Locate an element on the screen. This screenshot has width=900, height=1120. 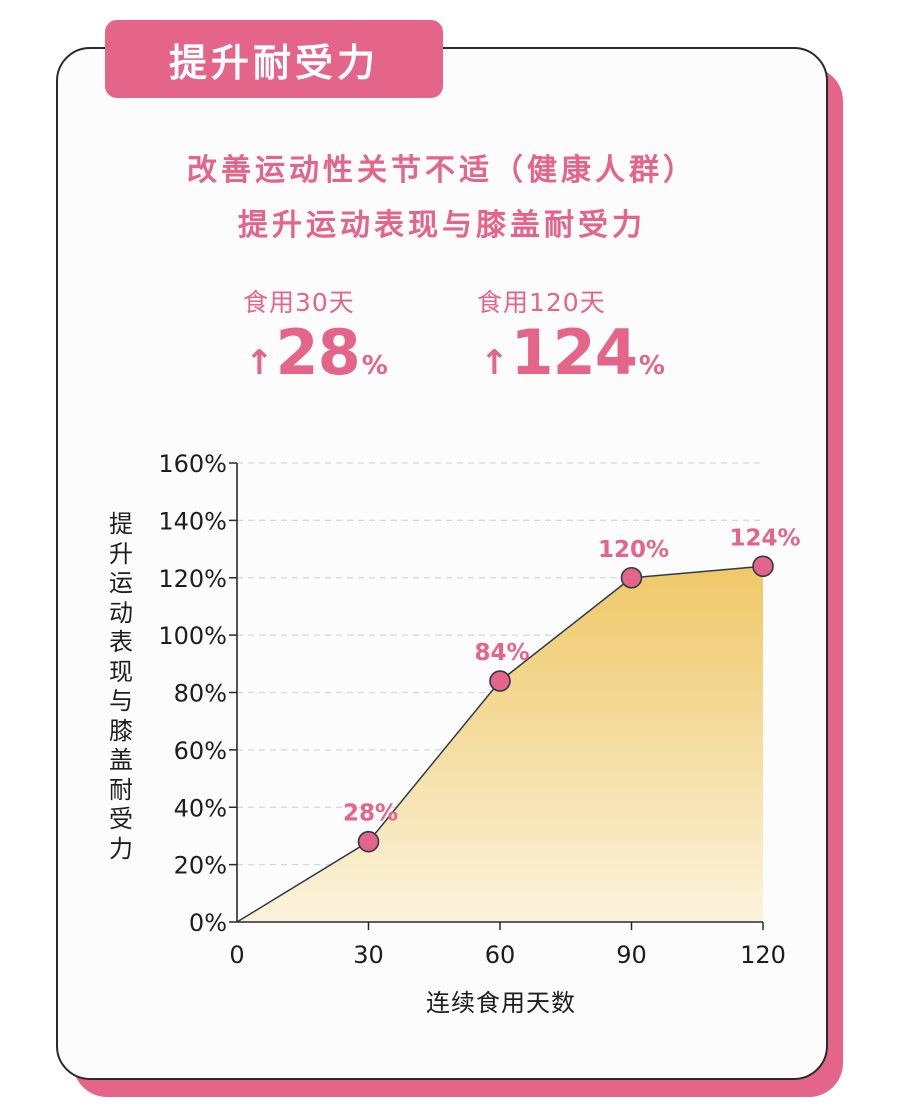
stat-120-label: 食用120天 is located at coordinates (541, 302).